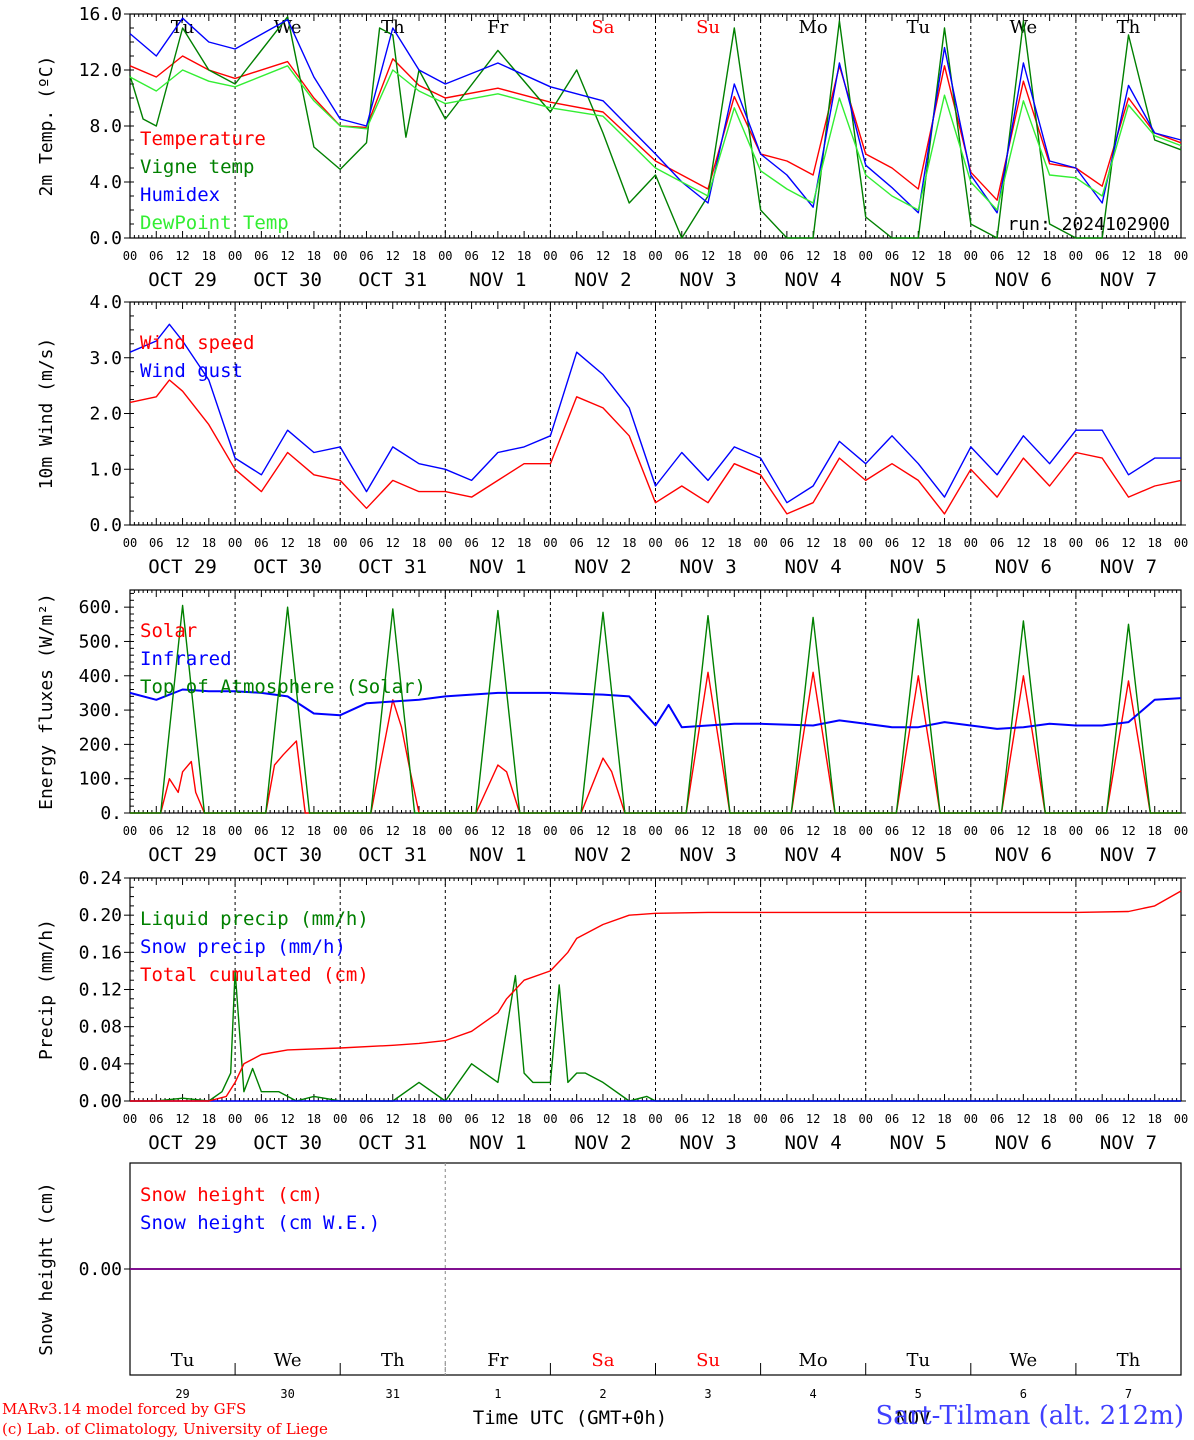 The image size is (1194, 1440). What do you see at coordinates (1023, 280) in the screenshot?
I see `x-date-label: NOV 6` at bounding box center [1023, 280].